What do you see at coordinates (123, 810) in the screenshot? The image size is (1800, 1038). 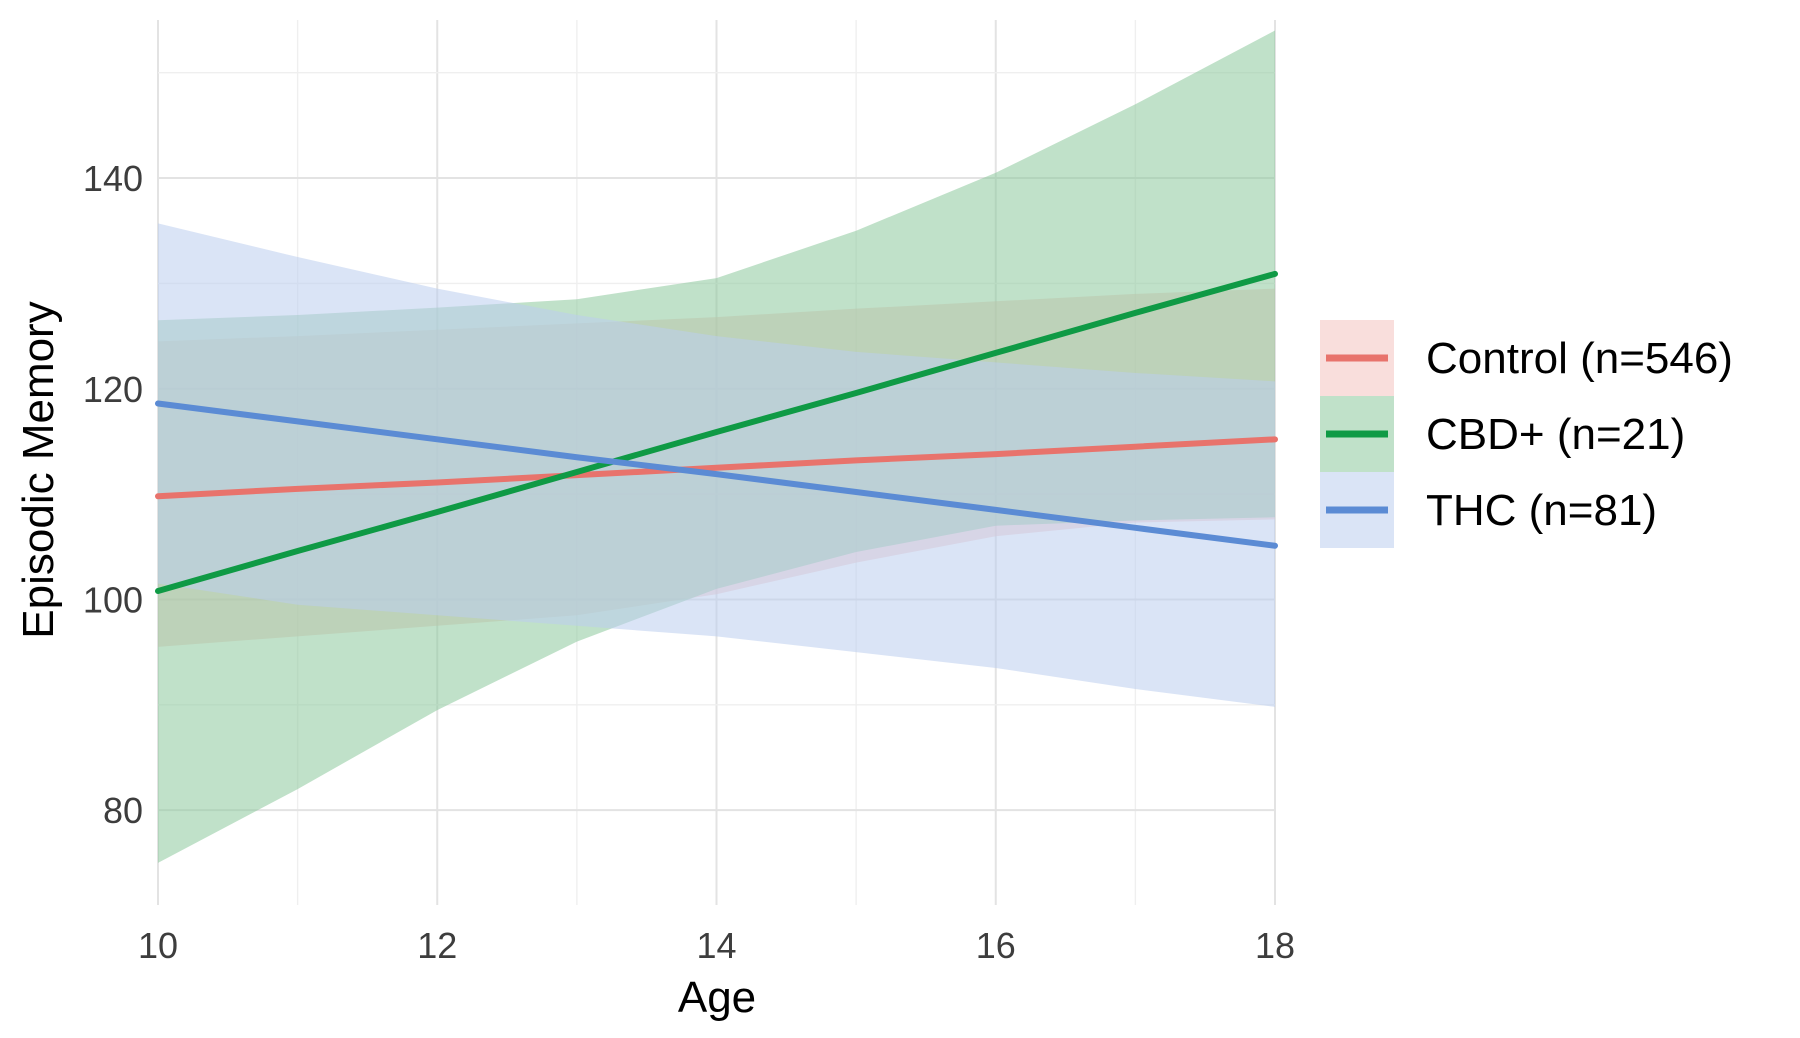 I see `y-tick-label: 80` at bounding box center [123, 810].